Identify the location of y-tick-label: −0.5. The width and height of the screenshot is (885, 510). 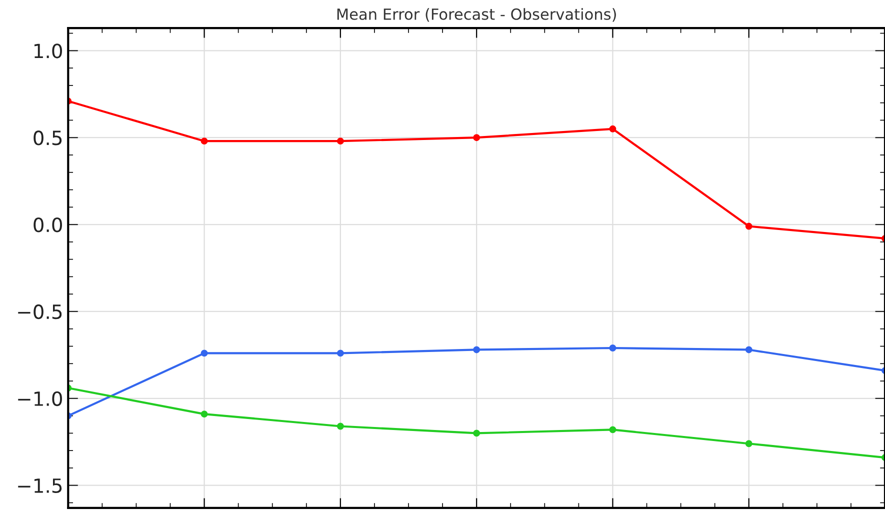
(40, 312).